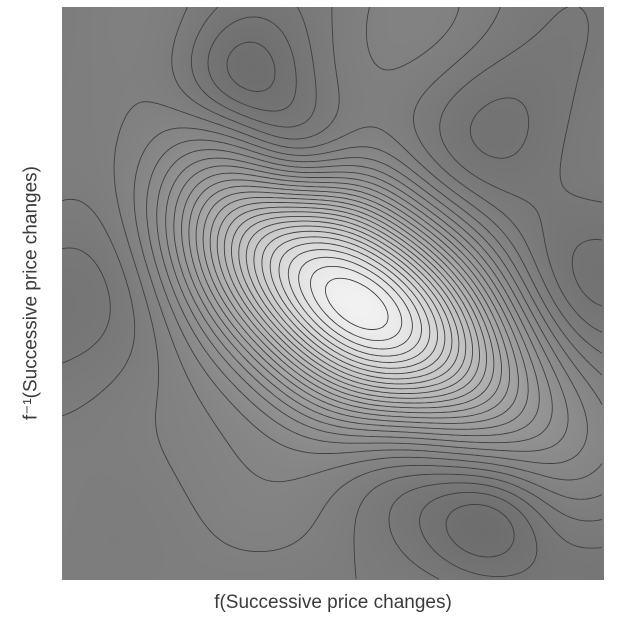  What do you see at coordinates (31, 293) in the screenshot?
I see `y-axis-label: f⁻¹(Successive price changes)` at bounding box center [31, 293].